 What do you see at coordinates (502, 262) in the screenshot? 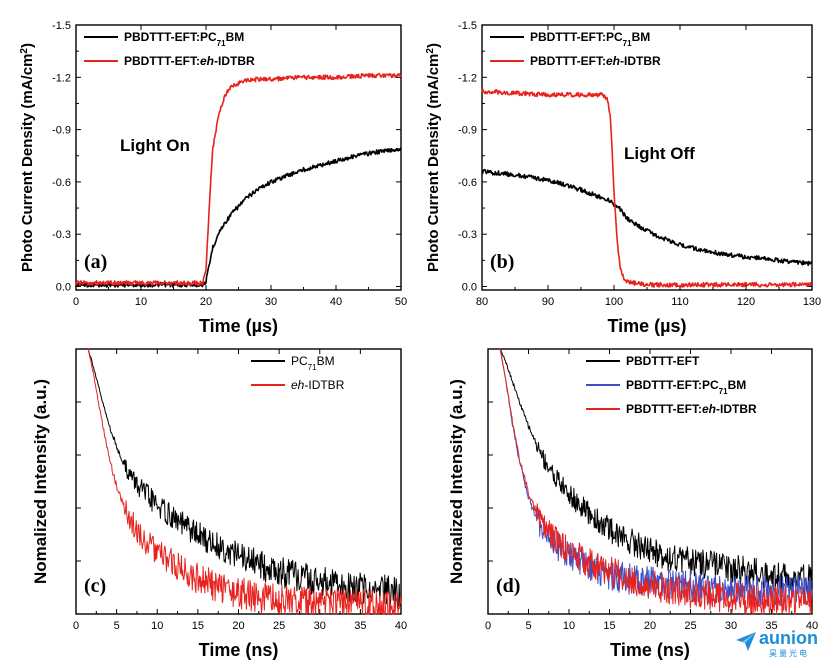
I see `panel-label: (b)` at bounding box center [502, 262].